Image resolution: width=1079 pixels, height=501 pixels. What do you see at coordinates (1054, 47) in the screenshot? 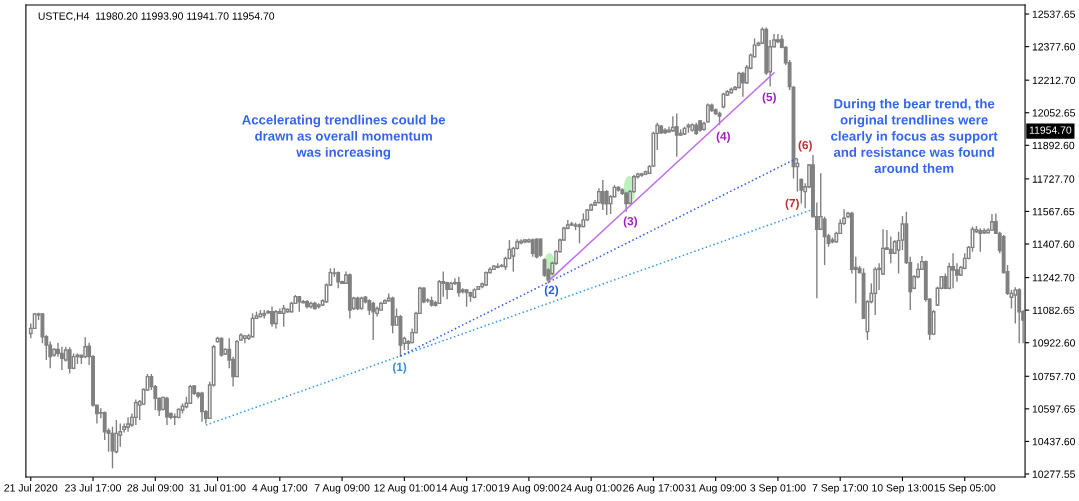
I see `y-tick-label: 12377.60` at bounding box center [1054, 47].